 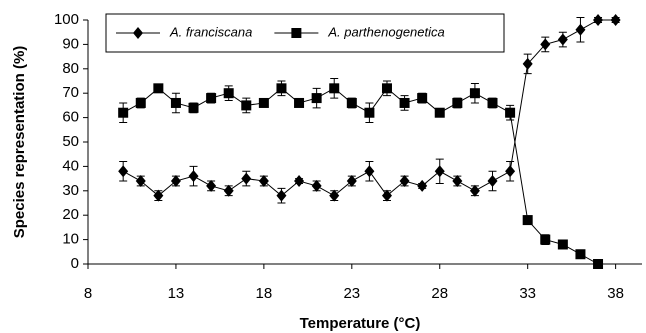 I want to click on y-tick-label: 80, so click(x=70, y=68).